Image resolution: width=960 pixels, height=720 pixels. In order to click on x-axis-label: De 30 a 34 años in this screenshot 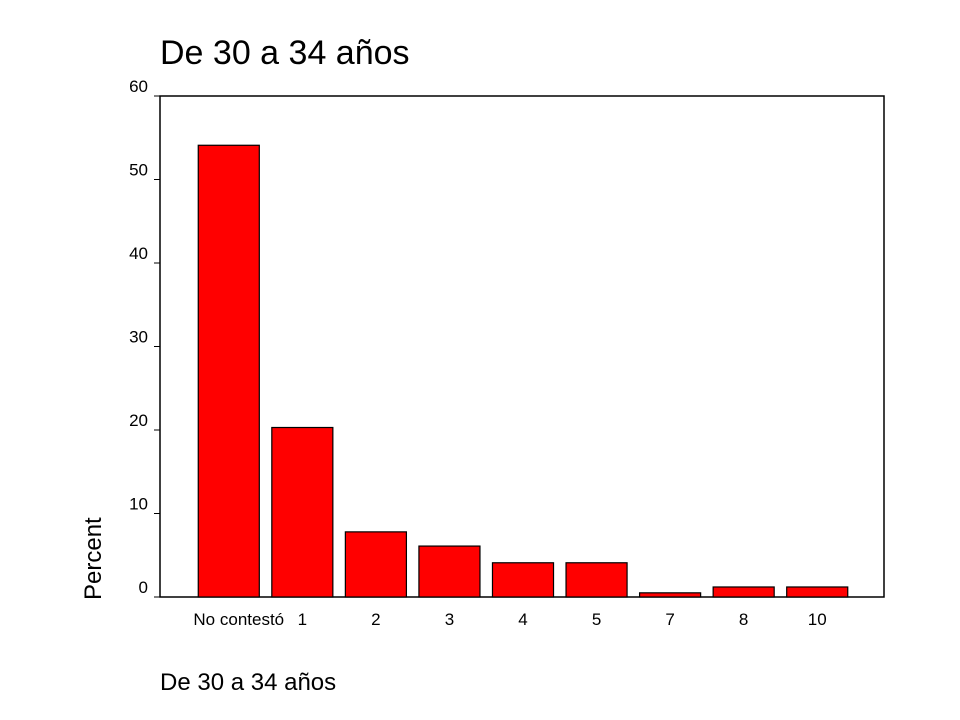, I will do `click(248, 682)`.